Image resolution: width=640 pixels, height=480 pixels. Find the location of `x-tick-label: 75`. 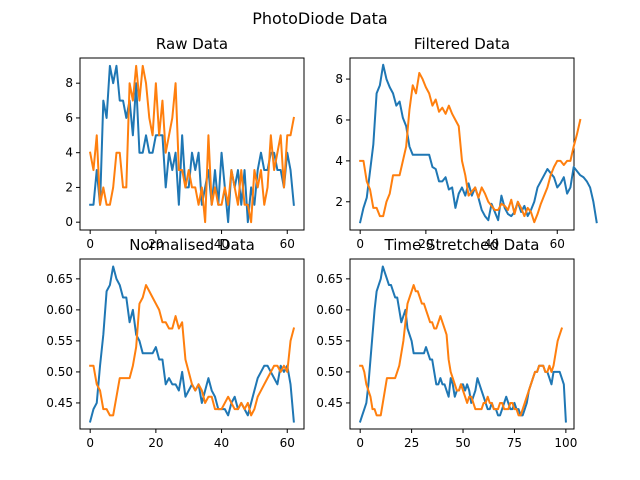

x-tick-label: 75 is located at coordinates (514, 443).